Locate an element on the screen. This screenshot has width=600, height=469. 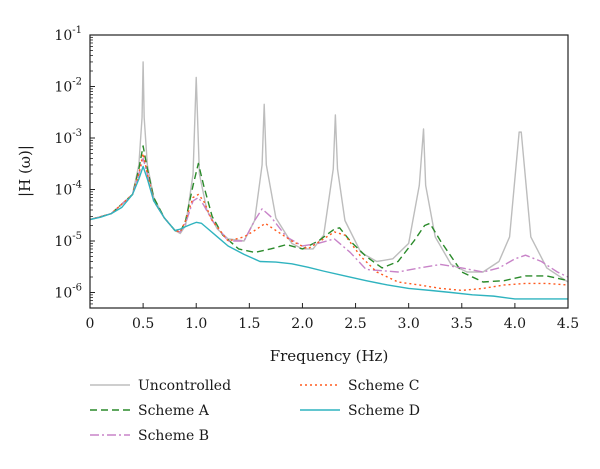
x-tick-label: 0 is located at coordinates (90, 324).